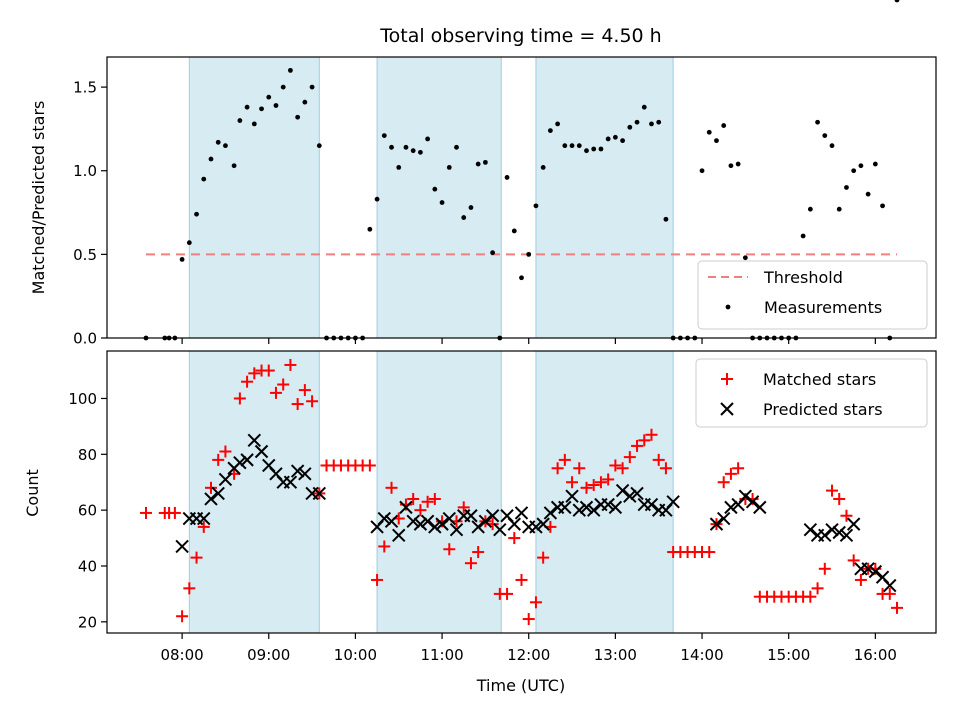 This screenshot has width=960, height=720. Describe the element at coordinates (823, 307) in the screenshot. I see `legend-measurements-label: Measurements` at that location.